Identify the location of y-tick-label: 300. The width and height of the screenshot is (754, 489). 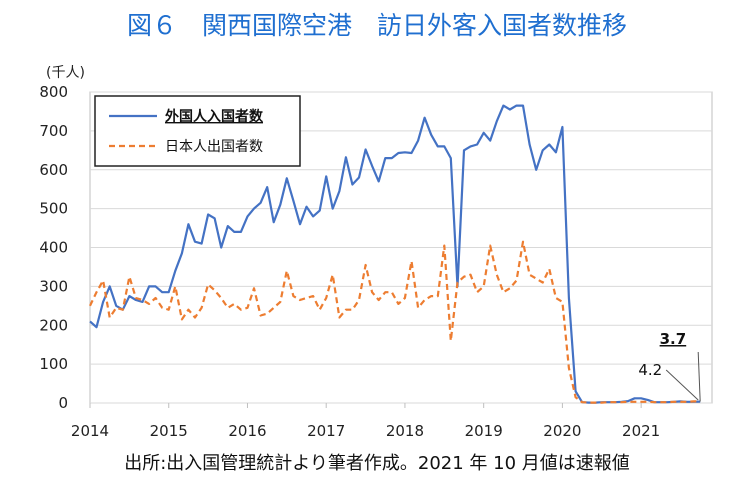
(53, 286).